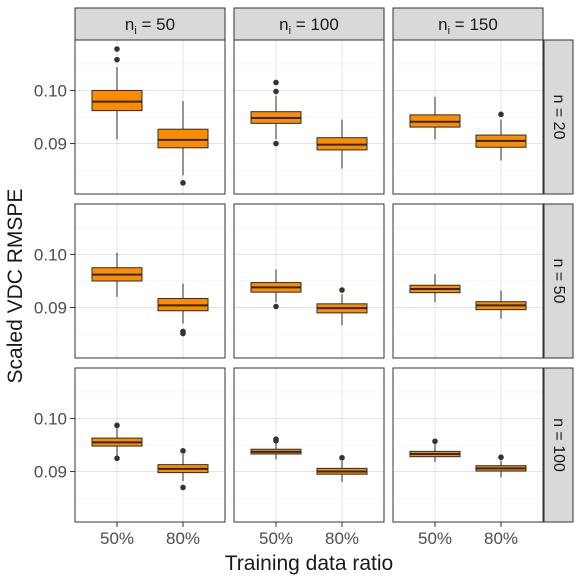 This screenshot has width=581, height=586. Describe the element at coordinates (15, 286) in the screenshot. I see `y-axis-title: Scaled VDC RMSPE` at that location.